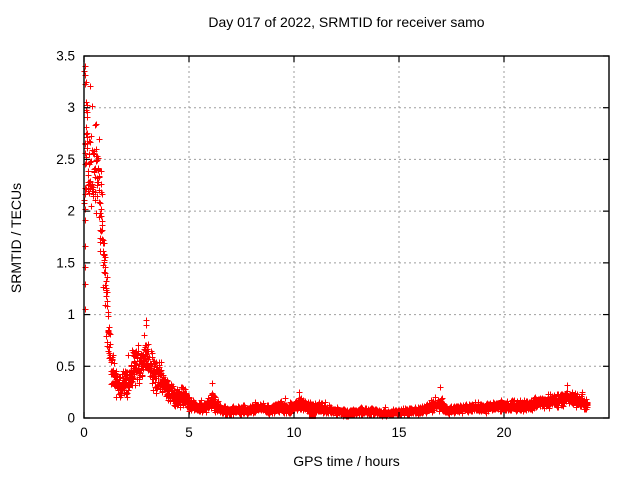 Image resolution: width=640 pixels, height=480 pixels. What do you see at coordinates (65, 159) in the screenshot?
I see `y-tick-label: 2.5` at bounding box center [65, 159].